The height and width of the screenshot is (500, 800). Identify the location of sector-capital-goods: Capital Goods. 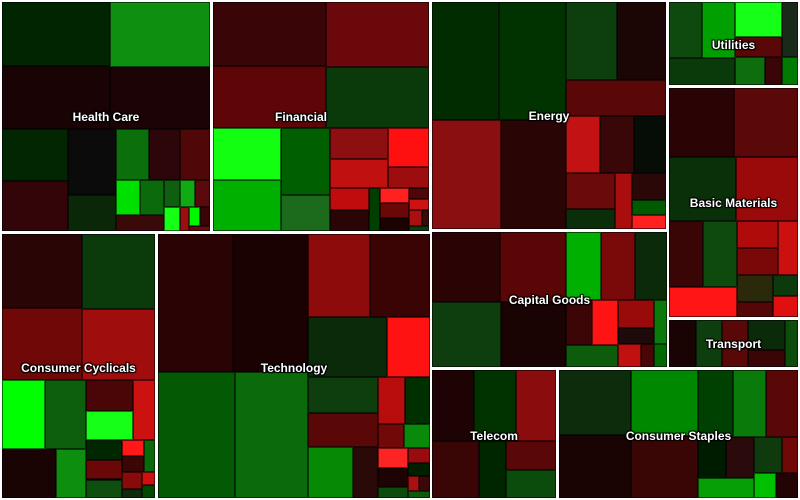
(549, 299).